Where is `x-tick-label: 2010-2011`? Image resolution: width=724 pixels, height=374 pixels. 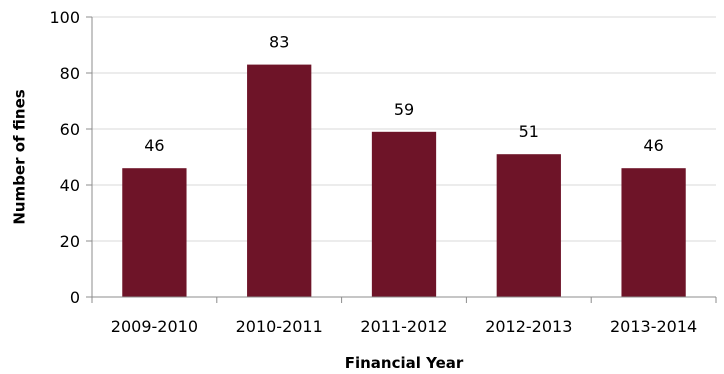
x-tick-label: 2010-2011 is located at coordinates (279, 326).